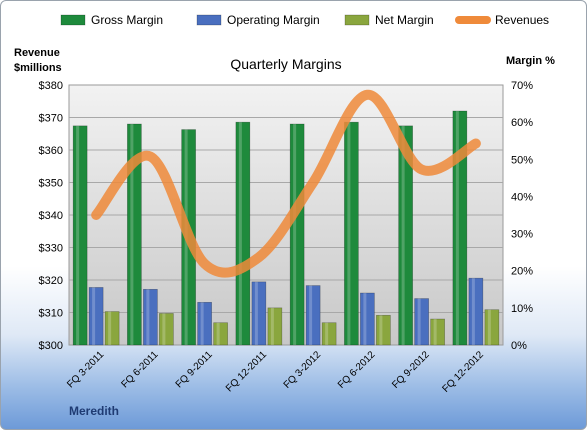 The height and width of the screenshot is (430, 587). I want to click on left-tick-label: $360, so click(51, 151).